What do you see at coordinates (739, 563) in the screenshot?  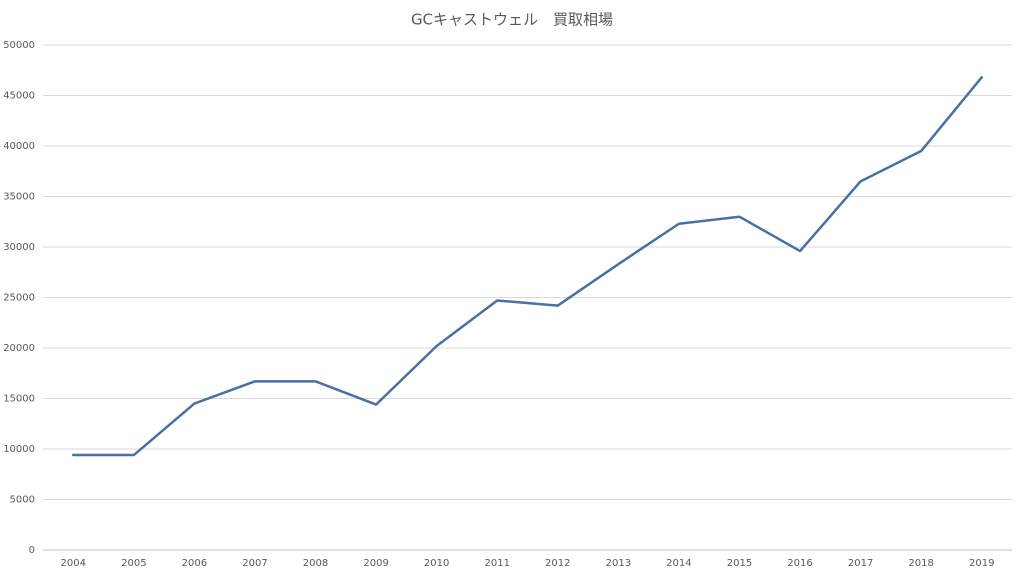 I see `x-tick-label: 2015` at bounding box center [739, 563].